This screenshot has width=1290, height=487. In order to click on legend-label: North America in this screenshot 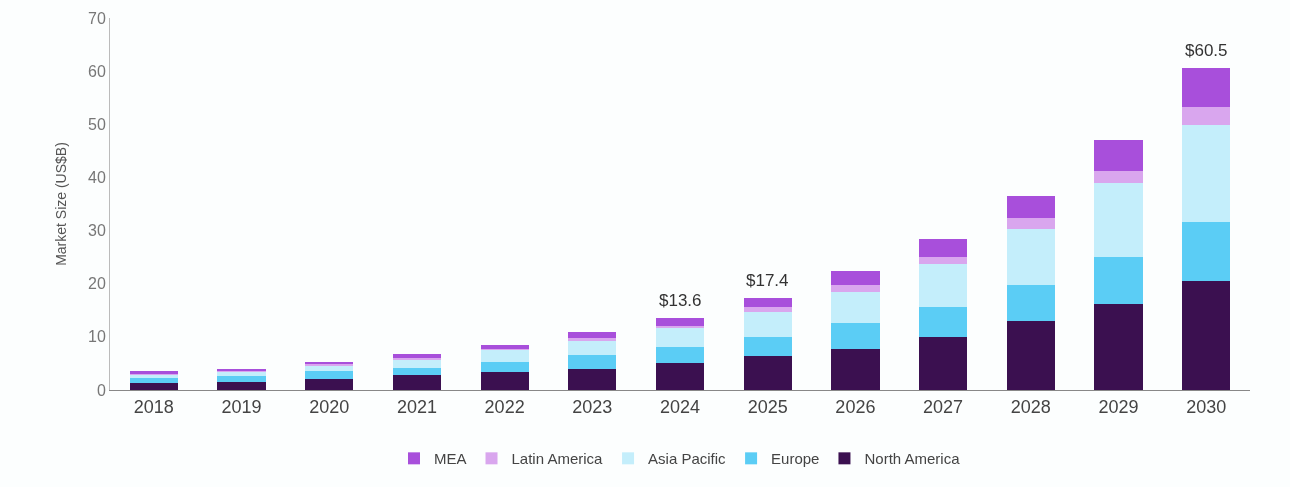, I will do `click(912, 459)`.